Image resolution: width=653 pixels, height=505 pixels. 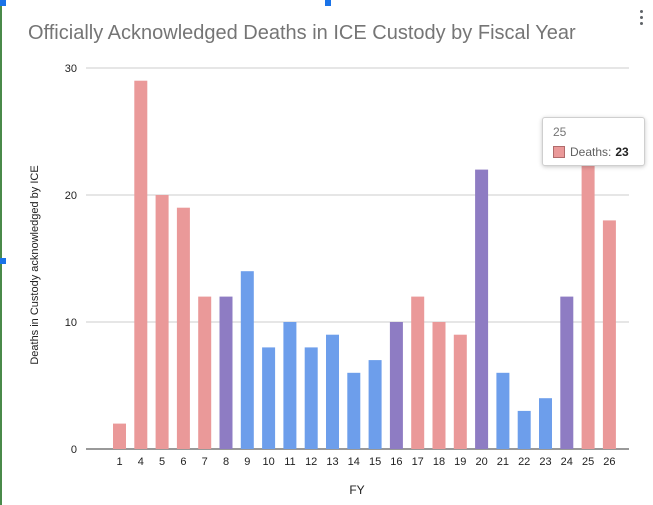 What do you see at coordinates (418, 462) in the screenshot?
I see `x-tick-label: 17` at bounding box center [418, 462].